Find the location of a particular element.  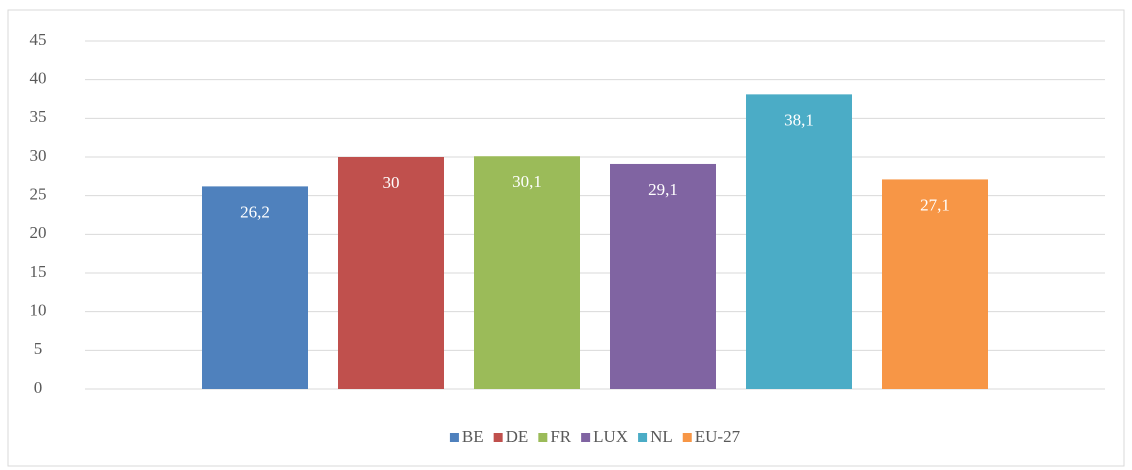

y-tick-label: 15 is located at coordinates (38, 271).